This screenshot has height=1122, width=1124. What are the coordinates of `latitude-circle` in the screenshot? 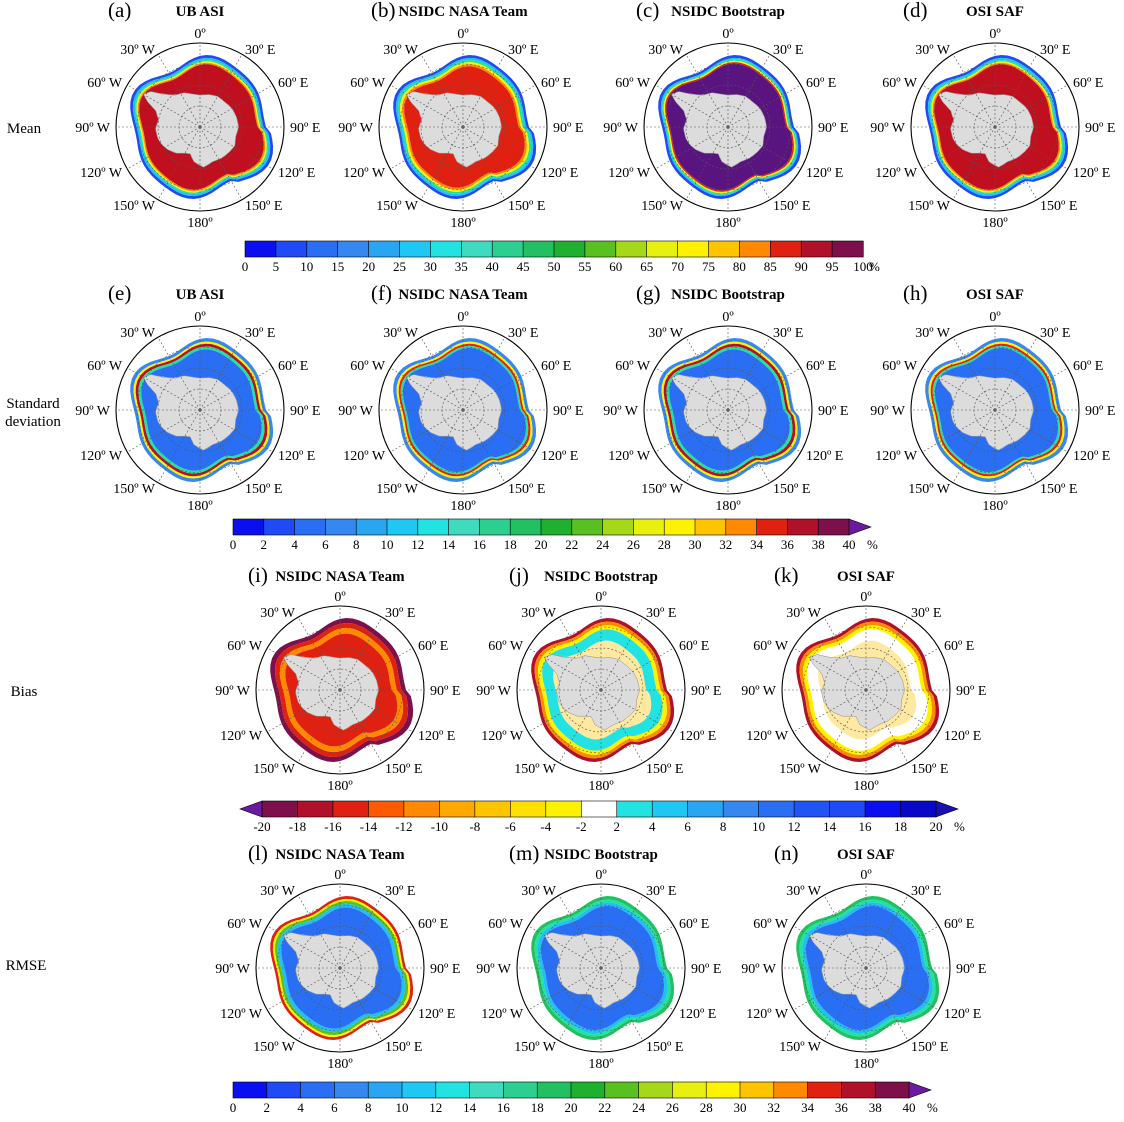 It's located at (463, 410).